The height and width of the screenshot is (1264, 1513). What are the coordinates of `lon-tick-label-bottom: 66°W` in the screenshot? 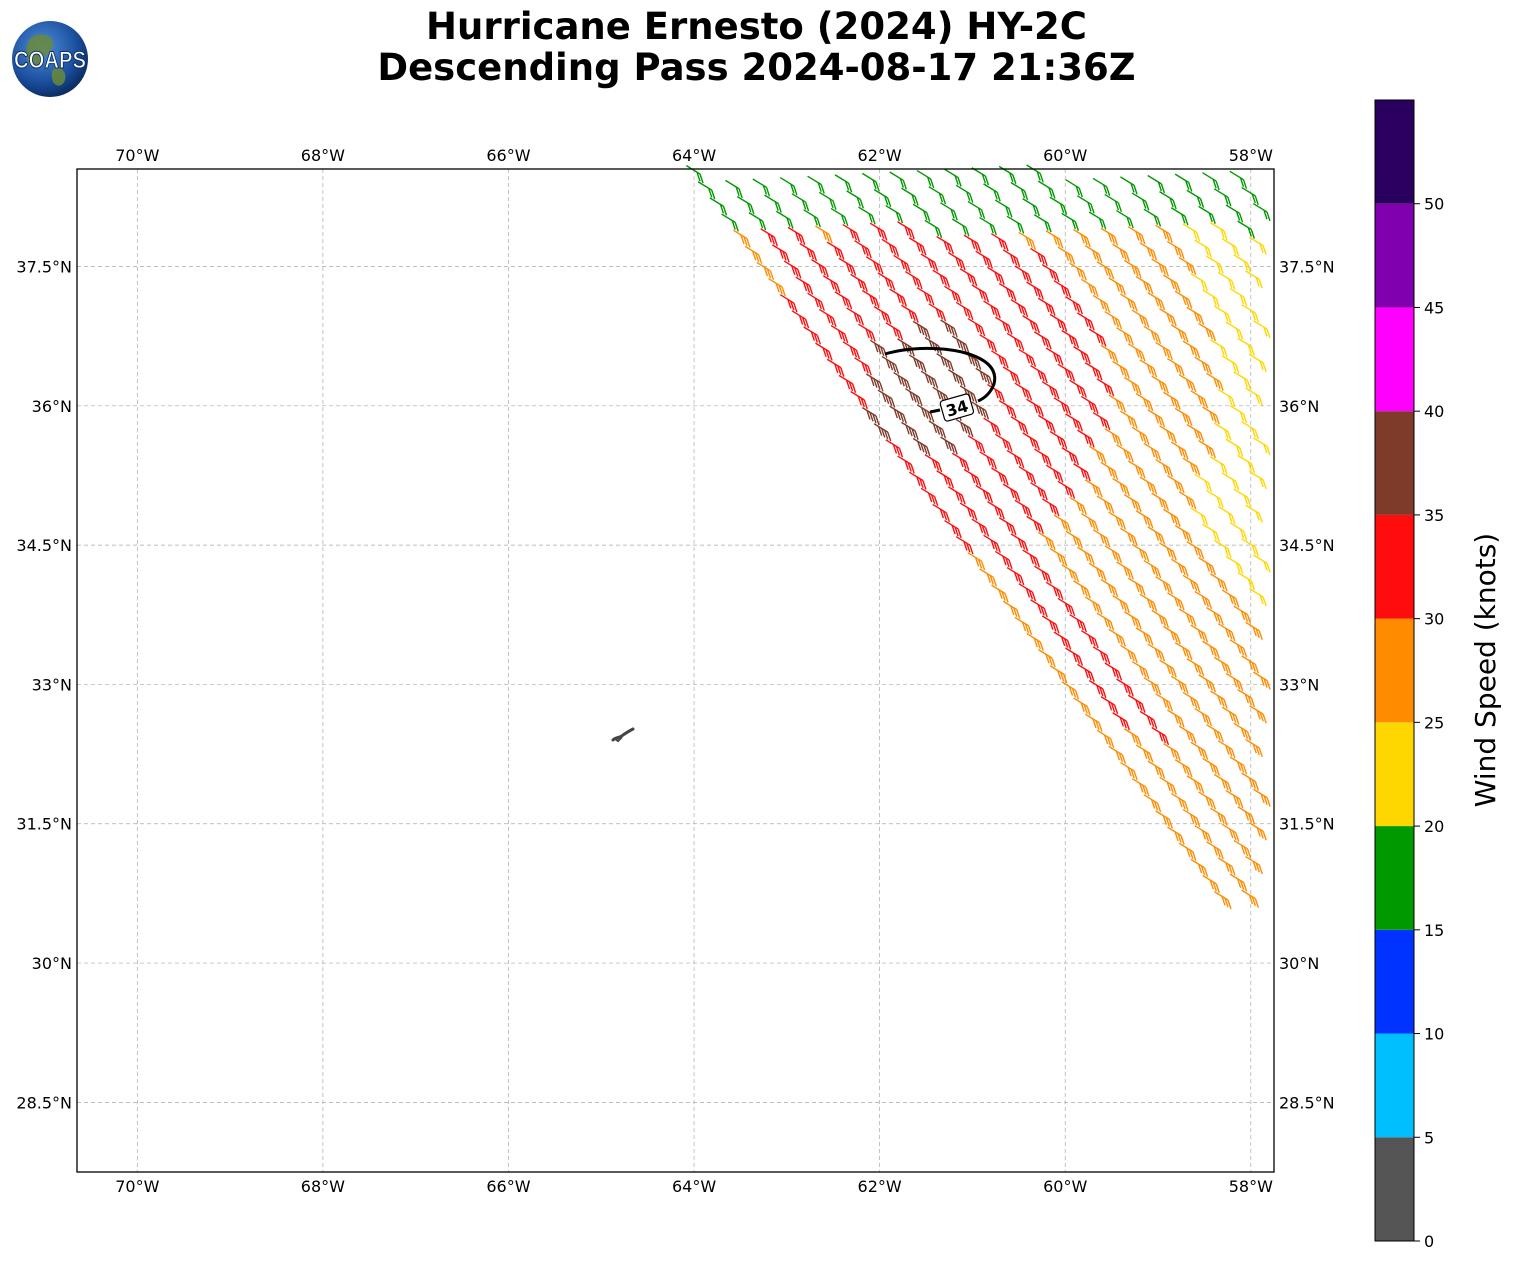 It's located at (508, 1186).